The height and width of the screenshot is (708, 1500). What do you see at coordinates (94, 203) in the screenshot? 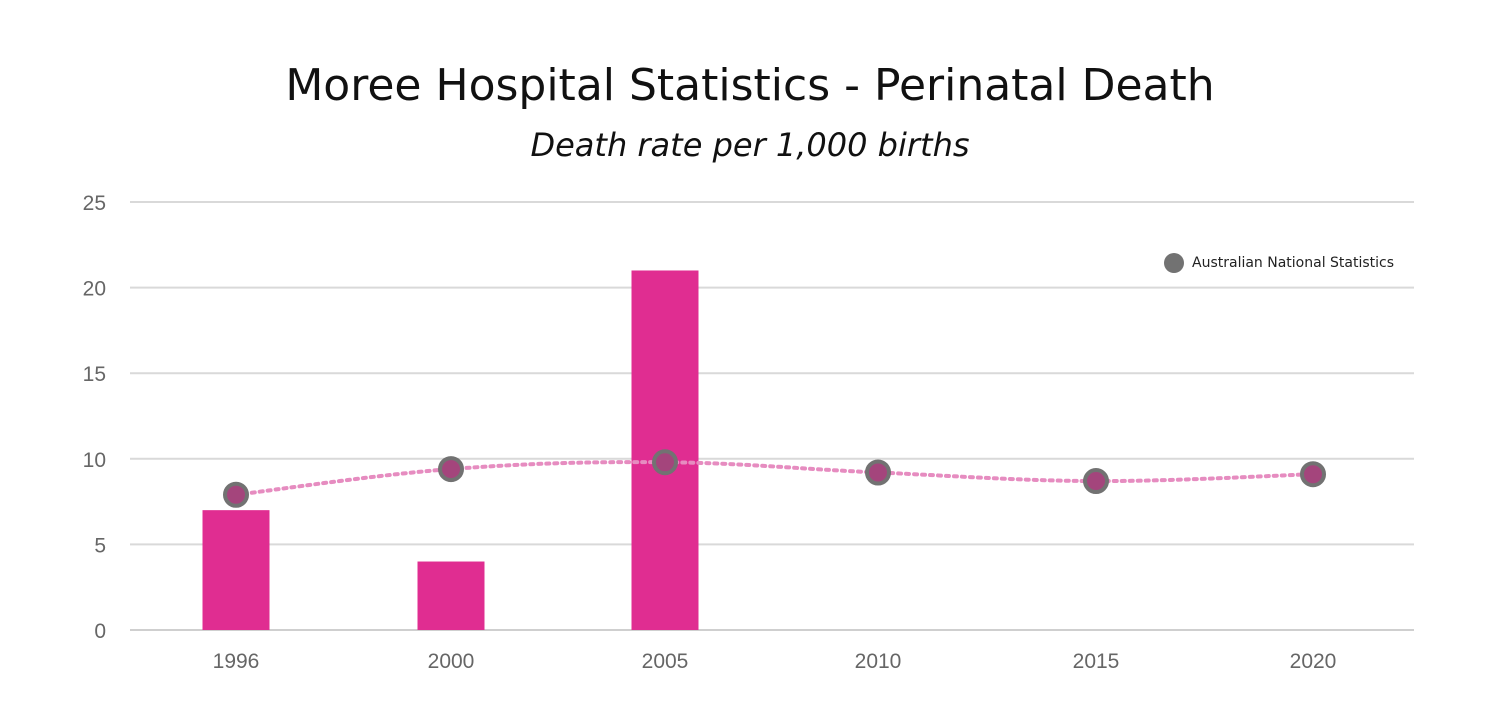
I see `y-tick-label: 25` at bounding box center [94, 203].